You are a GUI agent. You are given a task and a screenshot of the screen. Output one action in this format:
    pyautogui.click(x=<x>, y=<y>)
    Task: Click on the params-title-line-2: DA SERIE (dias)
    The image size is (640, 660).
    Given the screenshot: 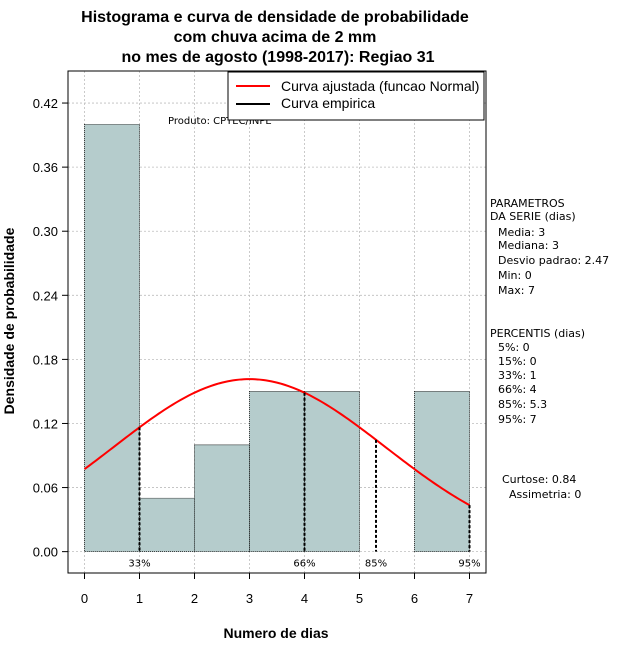 What is the action you would take?
    pyautogui.click(x=533, y=216)
    